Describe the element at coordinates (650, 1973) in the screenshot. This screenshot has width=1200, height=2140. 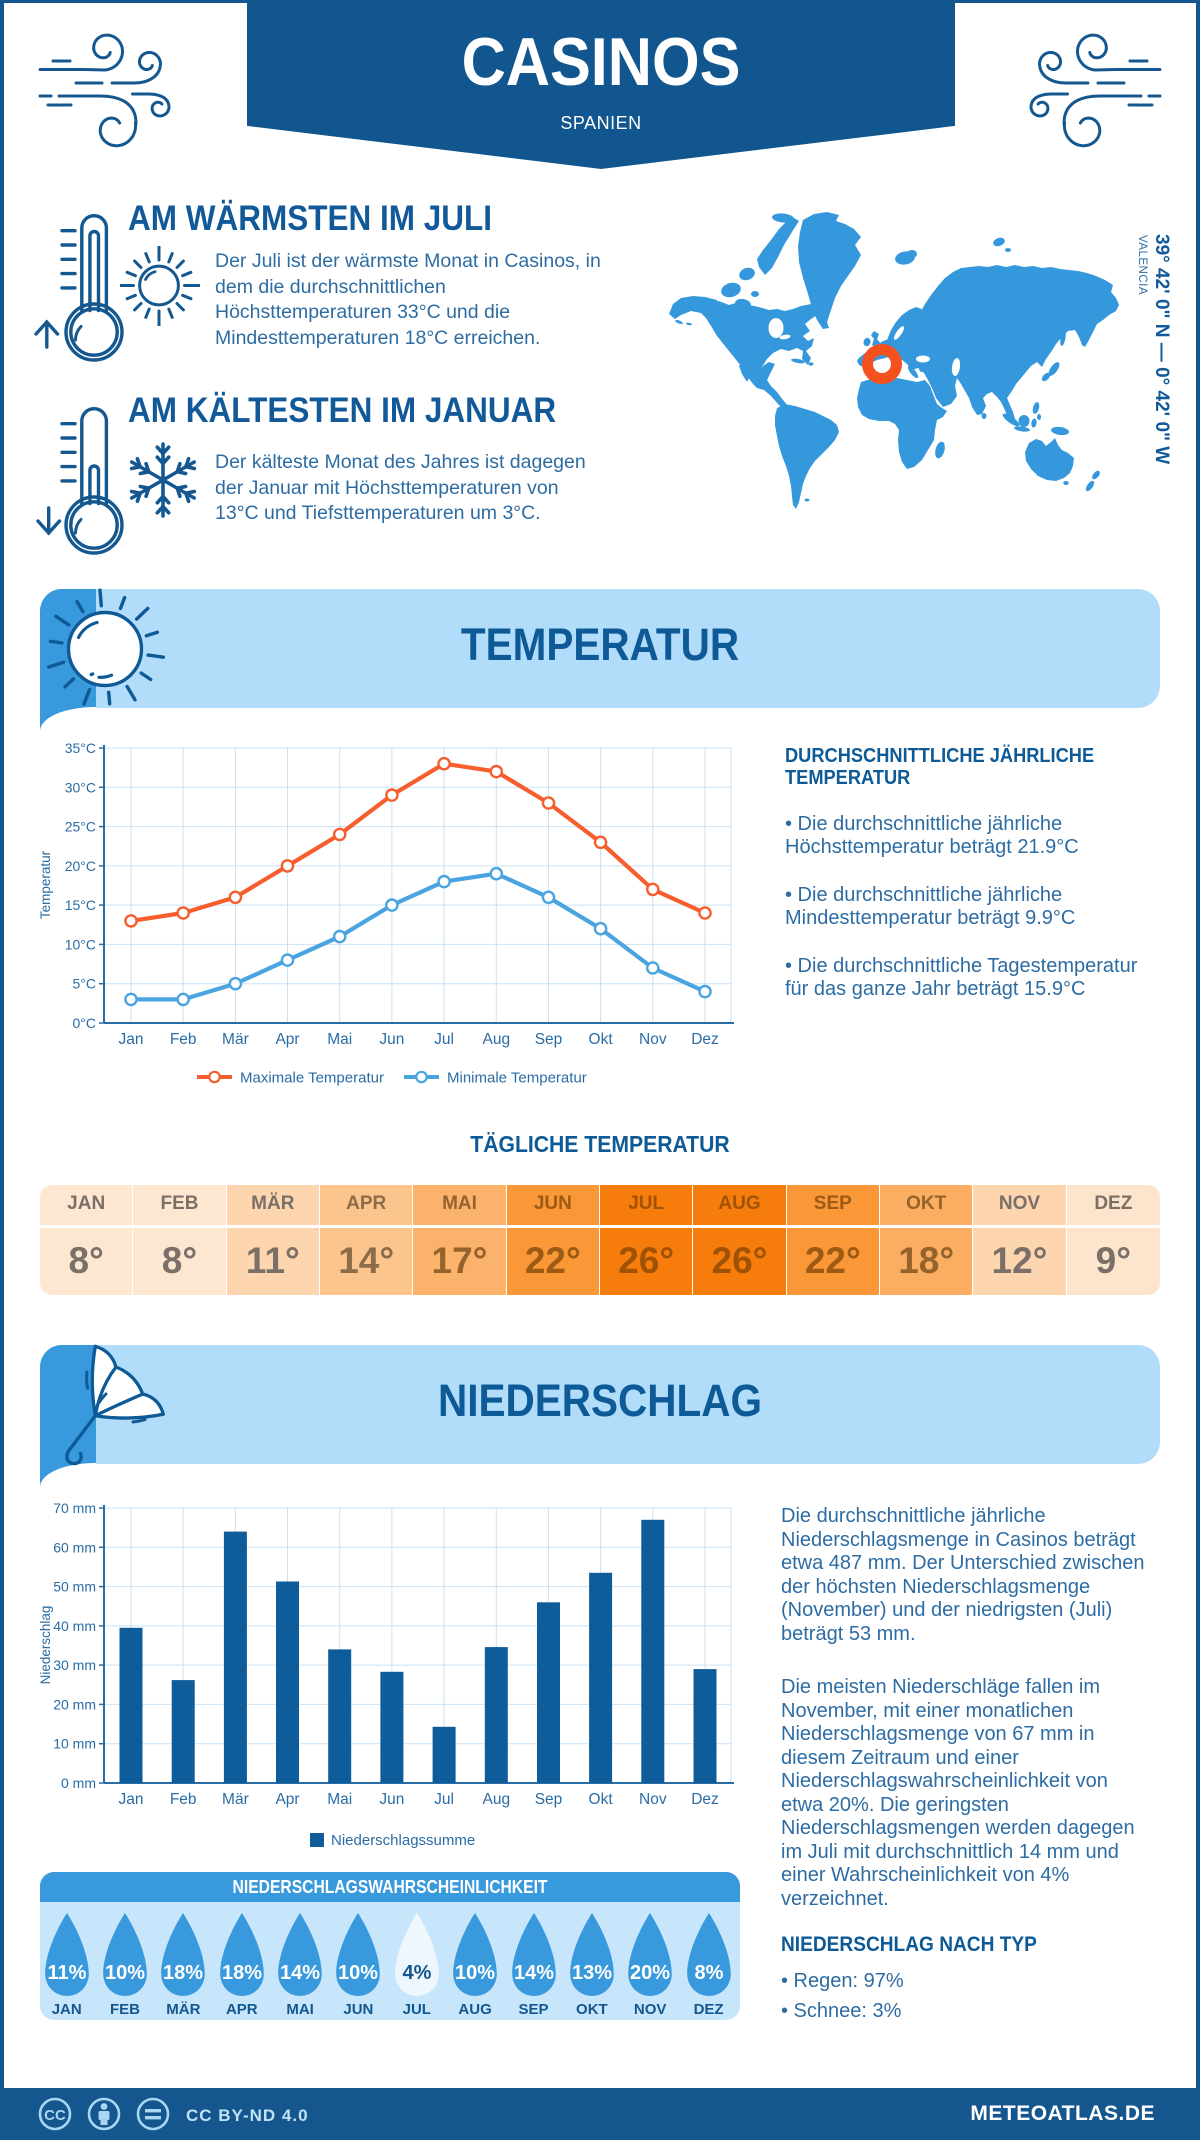
I see `svg-text: 20%` at that location.